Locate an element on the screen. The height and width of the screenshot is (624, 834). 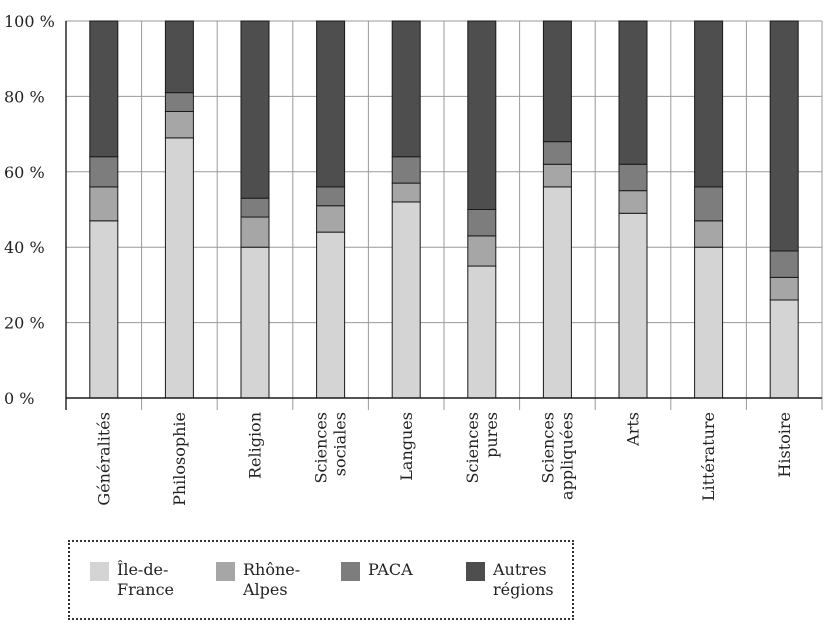
legend-item-ile-de-france: Île-de- France is located at coordinates (132, 580).